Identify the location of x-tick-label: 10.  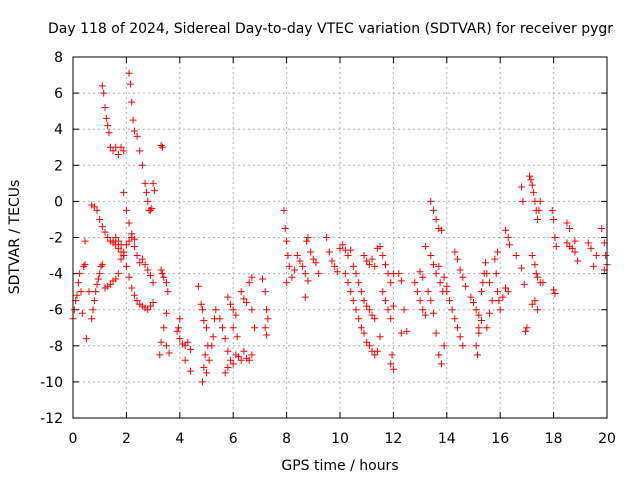
(340, 439).